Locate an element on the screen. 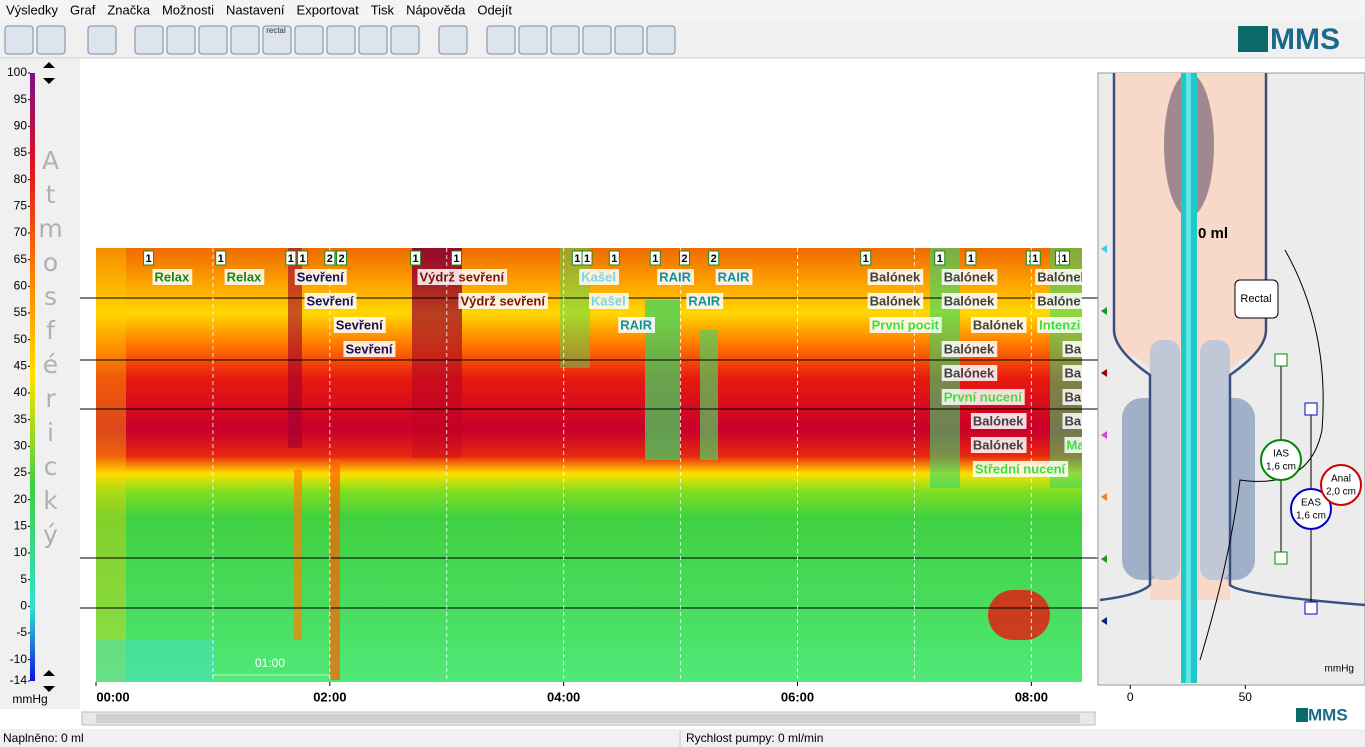  scale-tick-label: 50 is located at coordinates (21, 339).